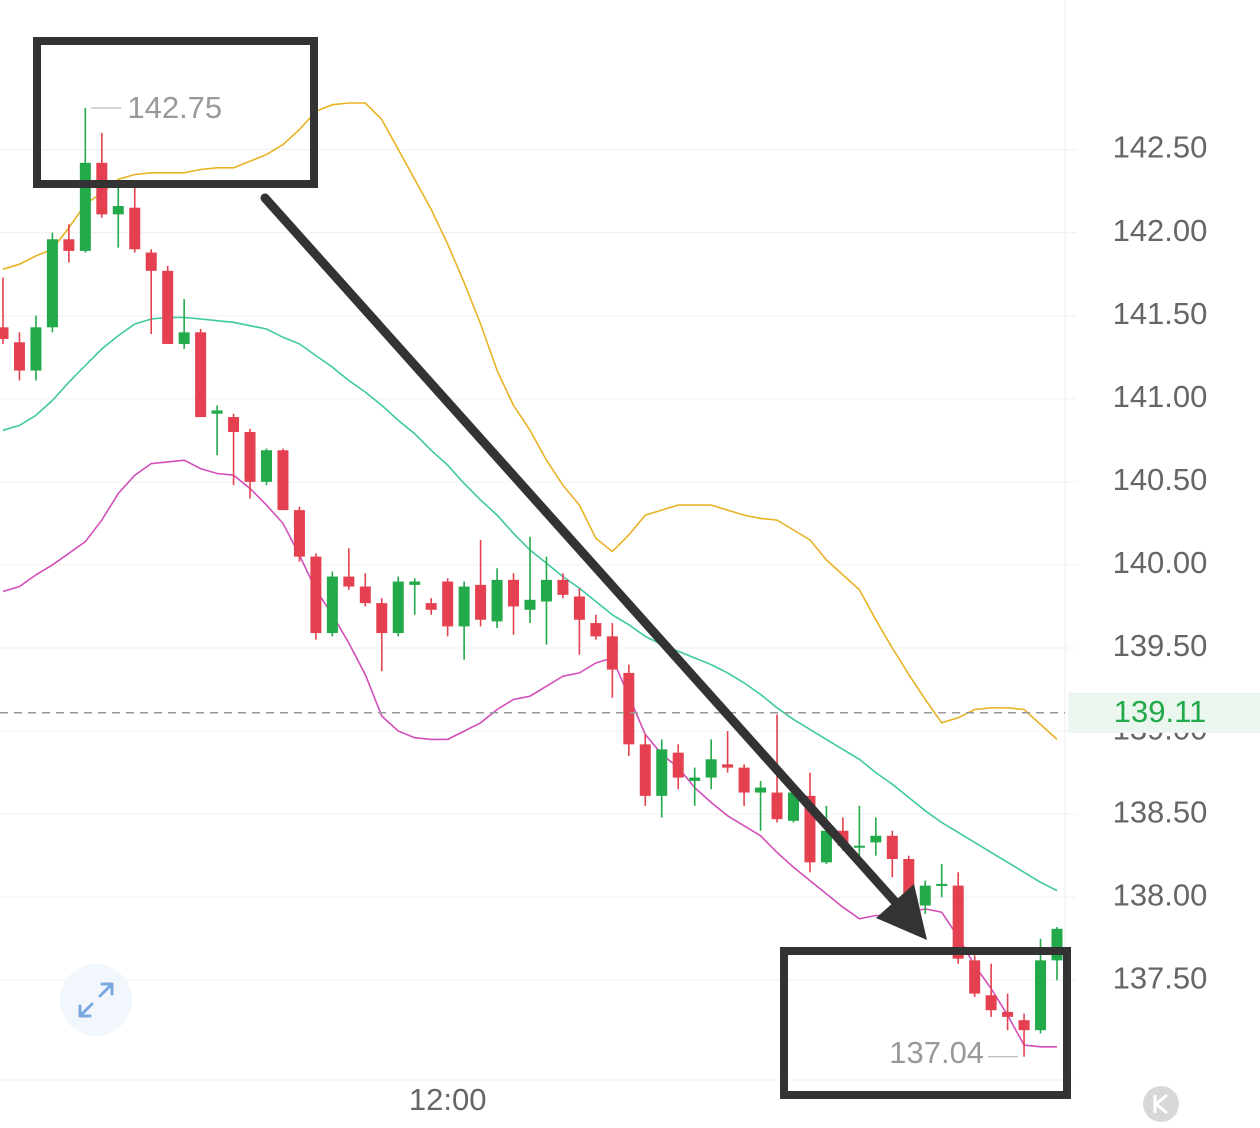 The image size is (1260, 1128). I want to click on y-tick-label: 140.00, so click(1160, 562).